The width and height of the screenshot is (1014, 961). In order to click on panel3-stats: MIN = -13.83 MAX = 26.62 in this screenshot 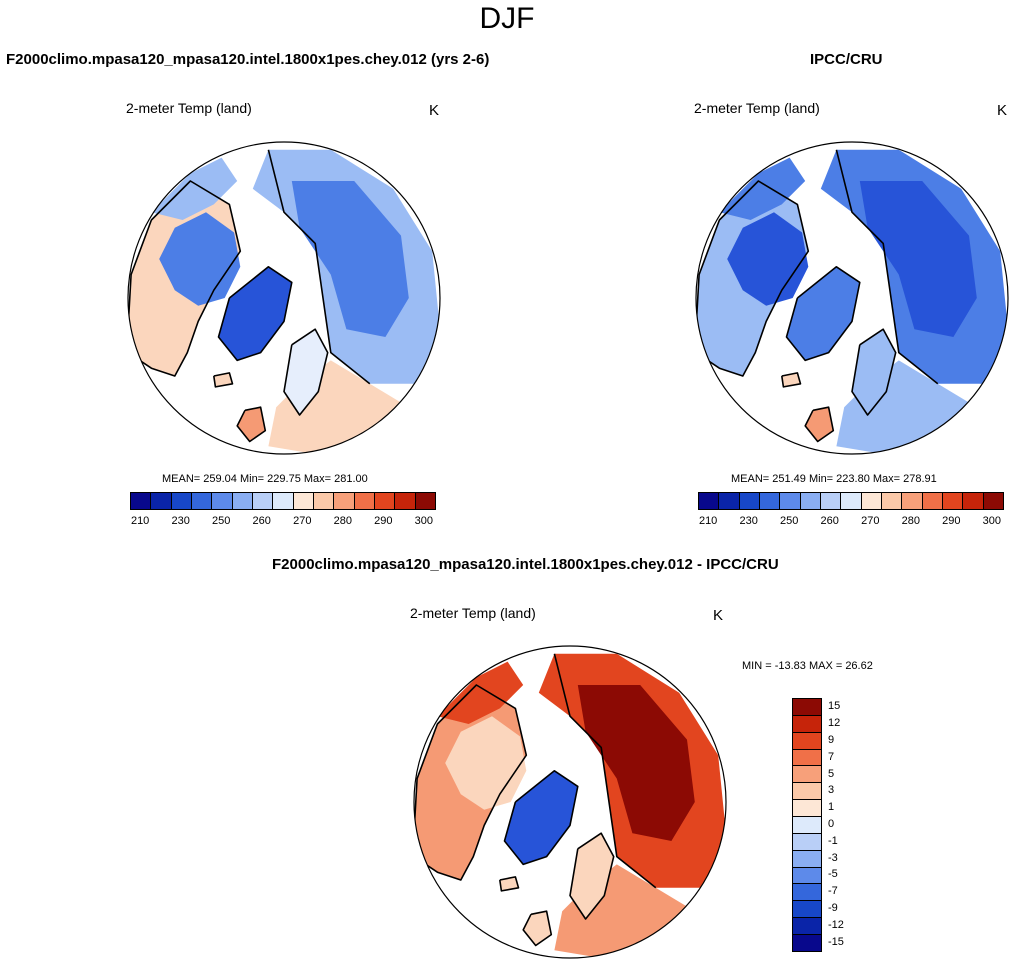, I will do `click(807, 666)`.